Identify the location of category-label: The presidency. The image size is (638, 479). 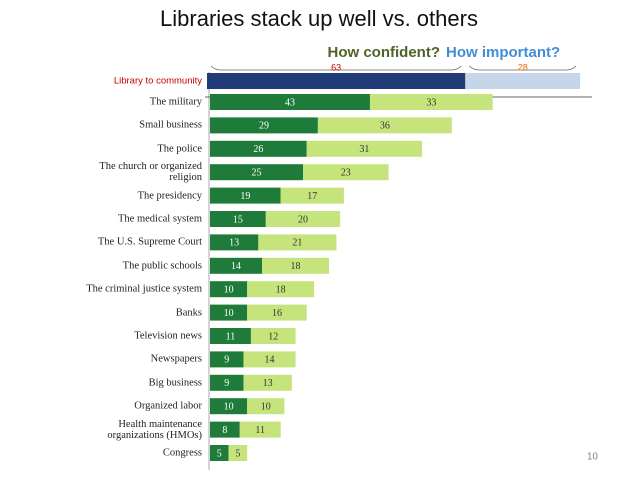
(169, 196).